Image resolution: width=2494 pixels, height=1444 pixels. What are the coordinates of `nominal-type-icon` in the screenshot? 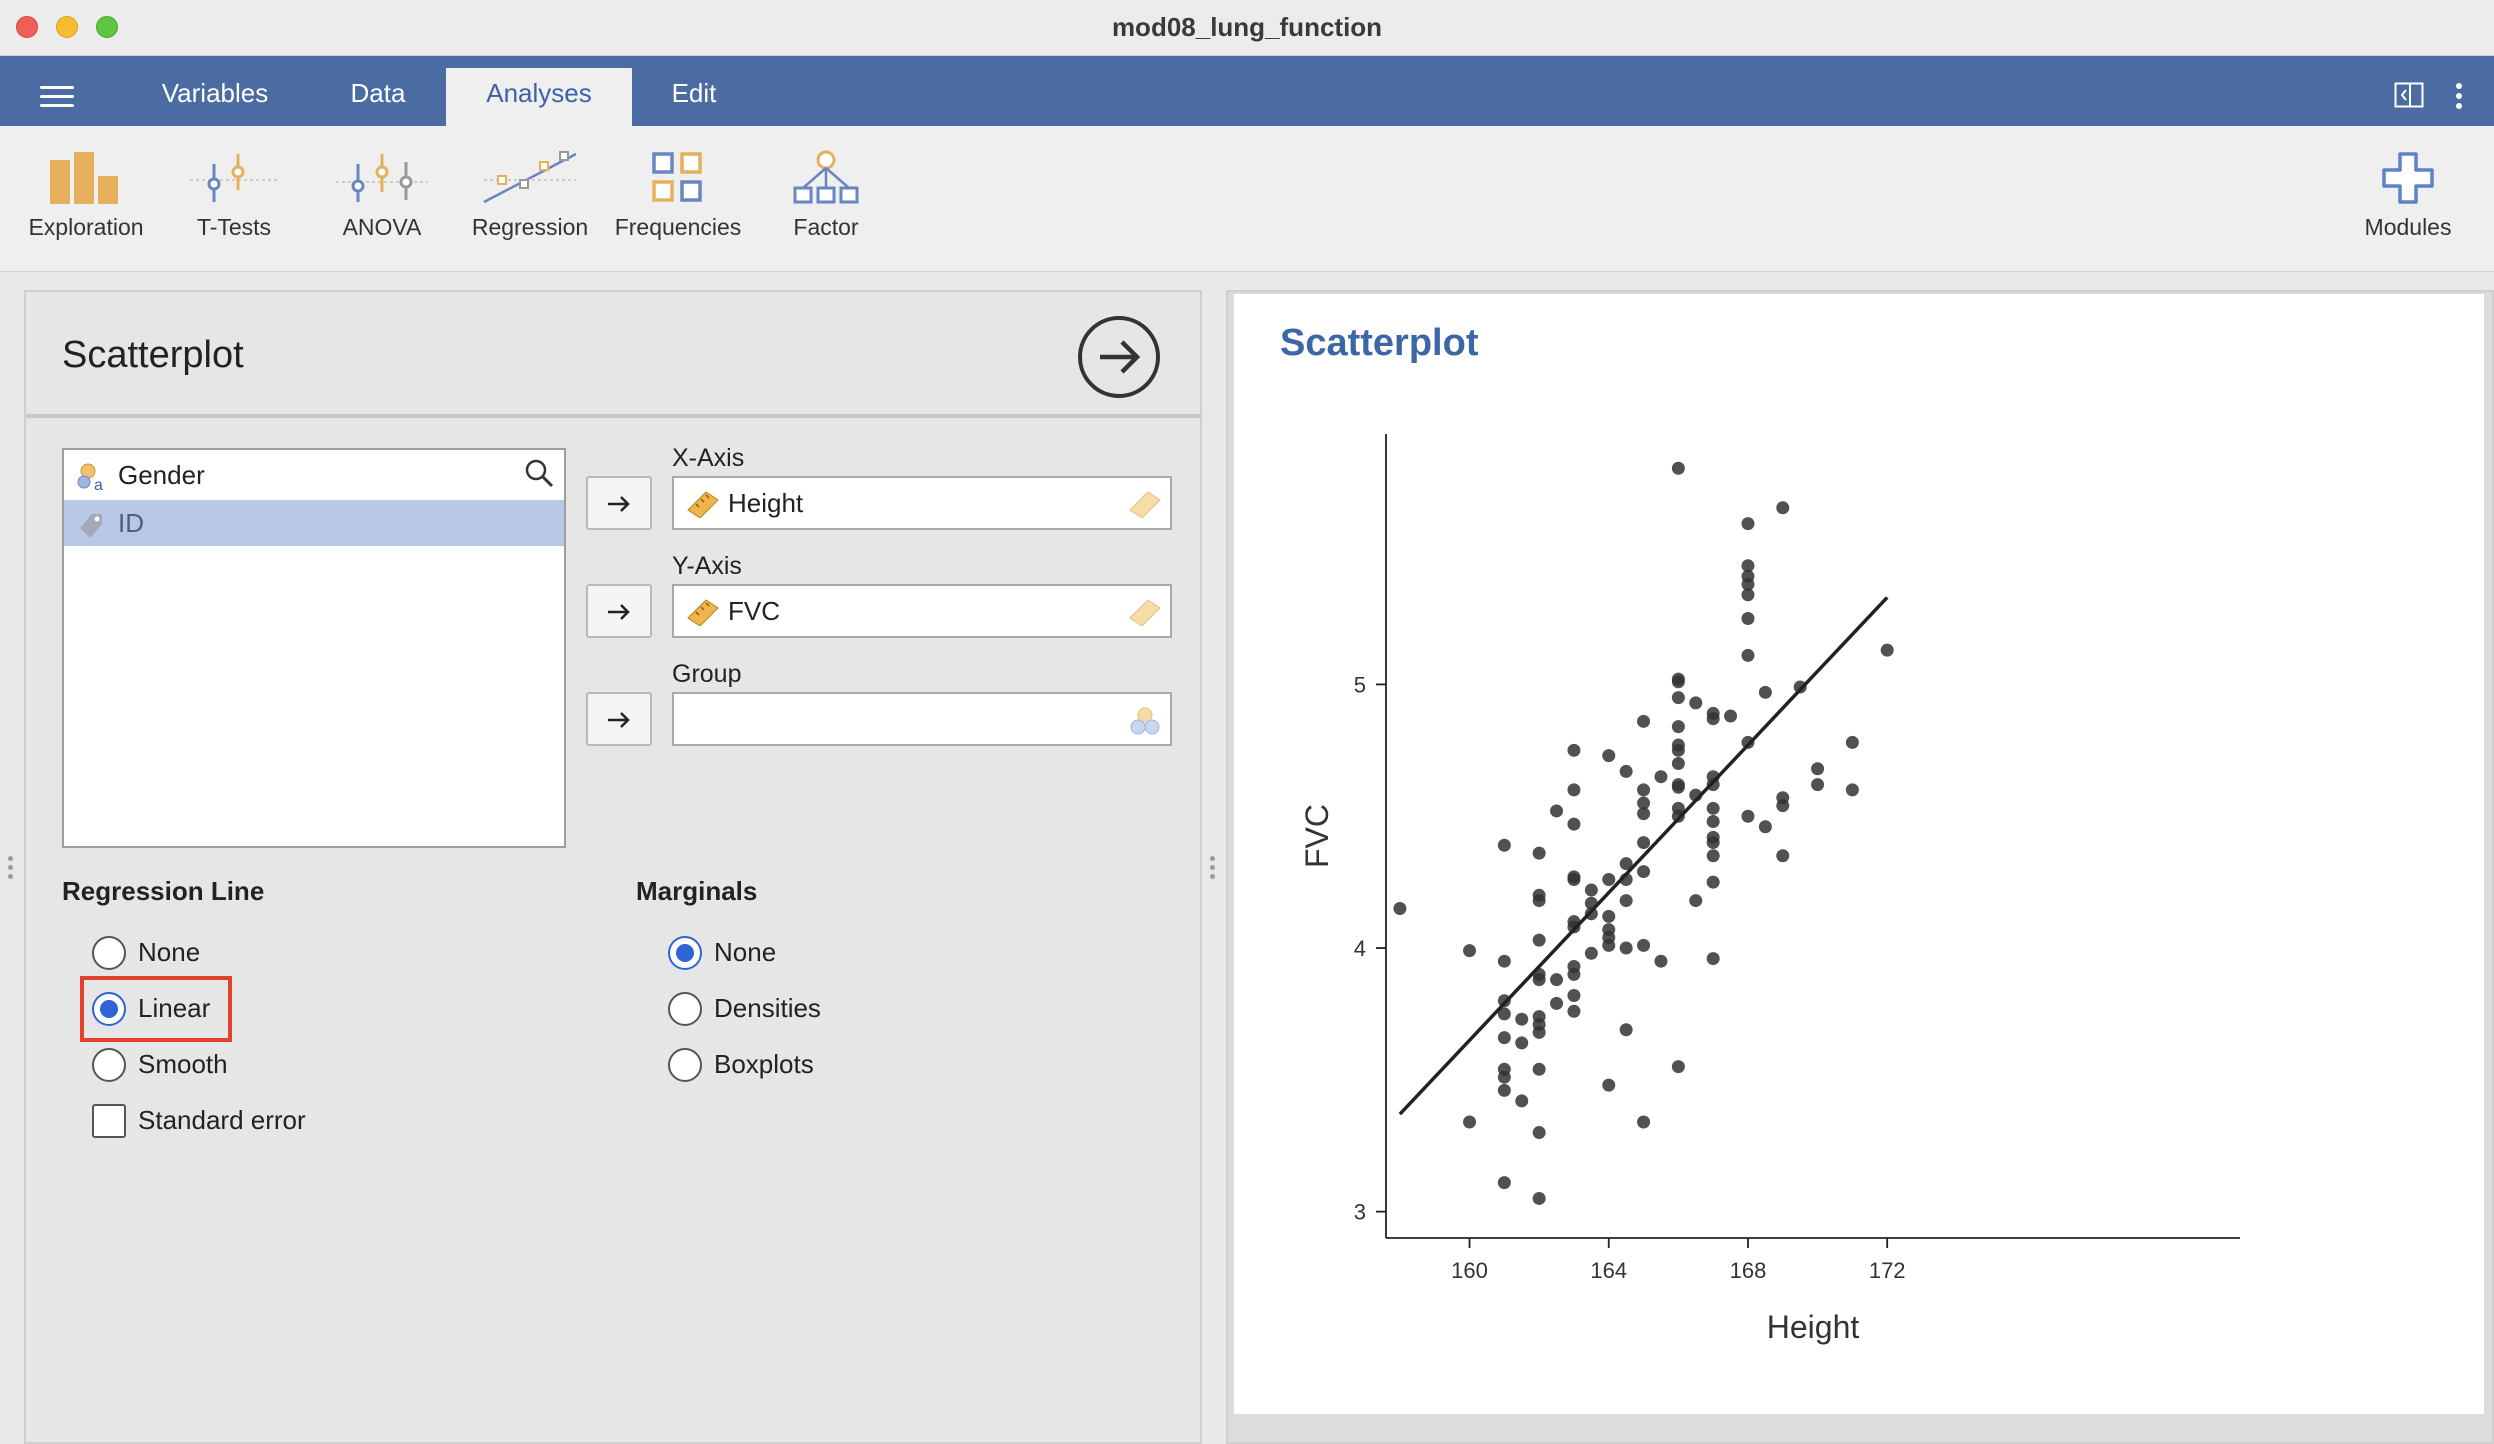 It's located at (1145, 721).